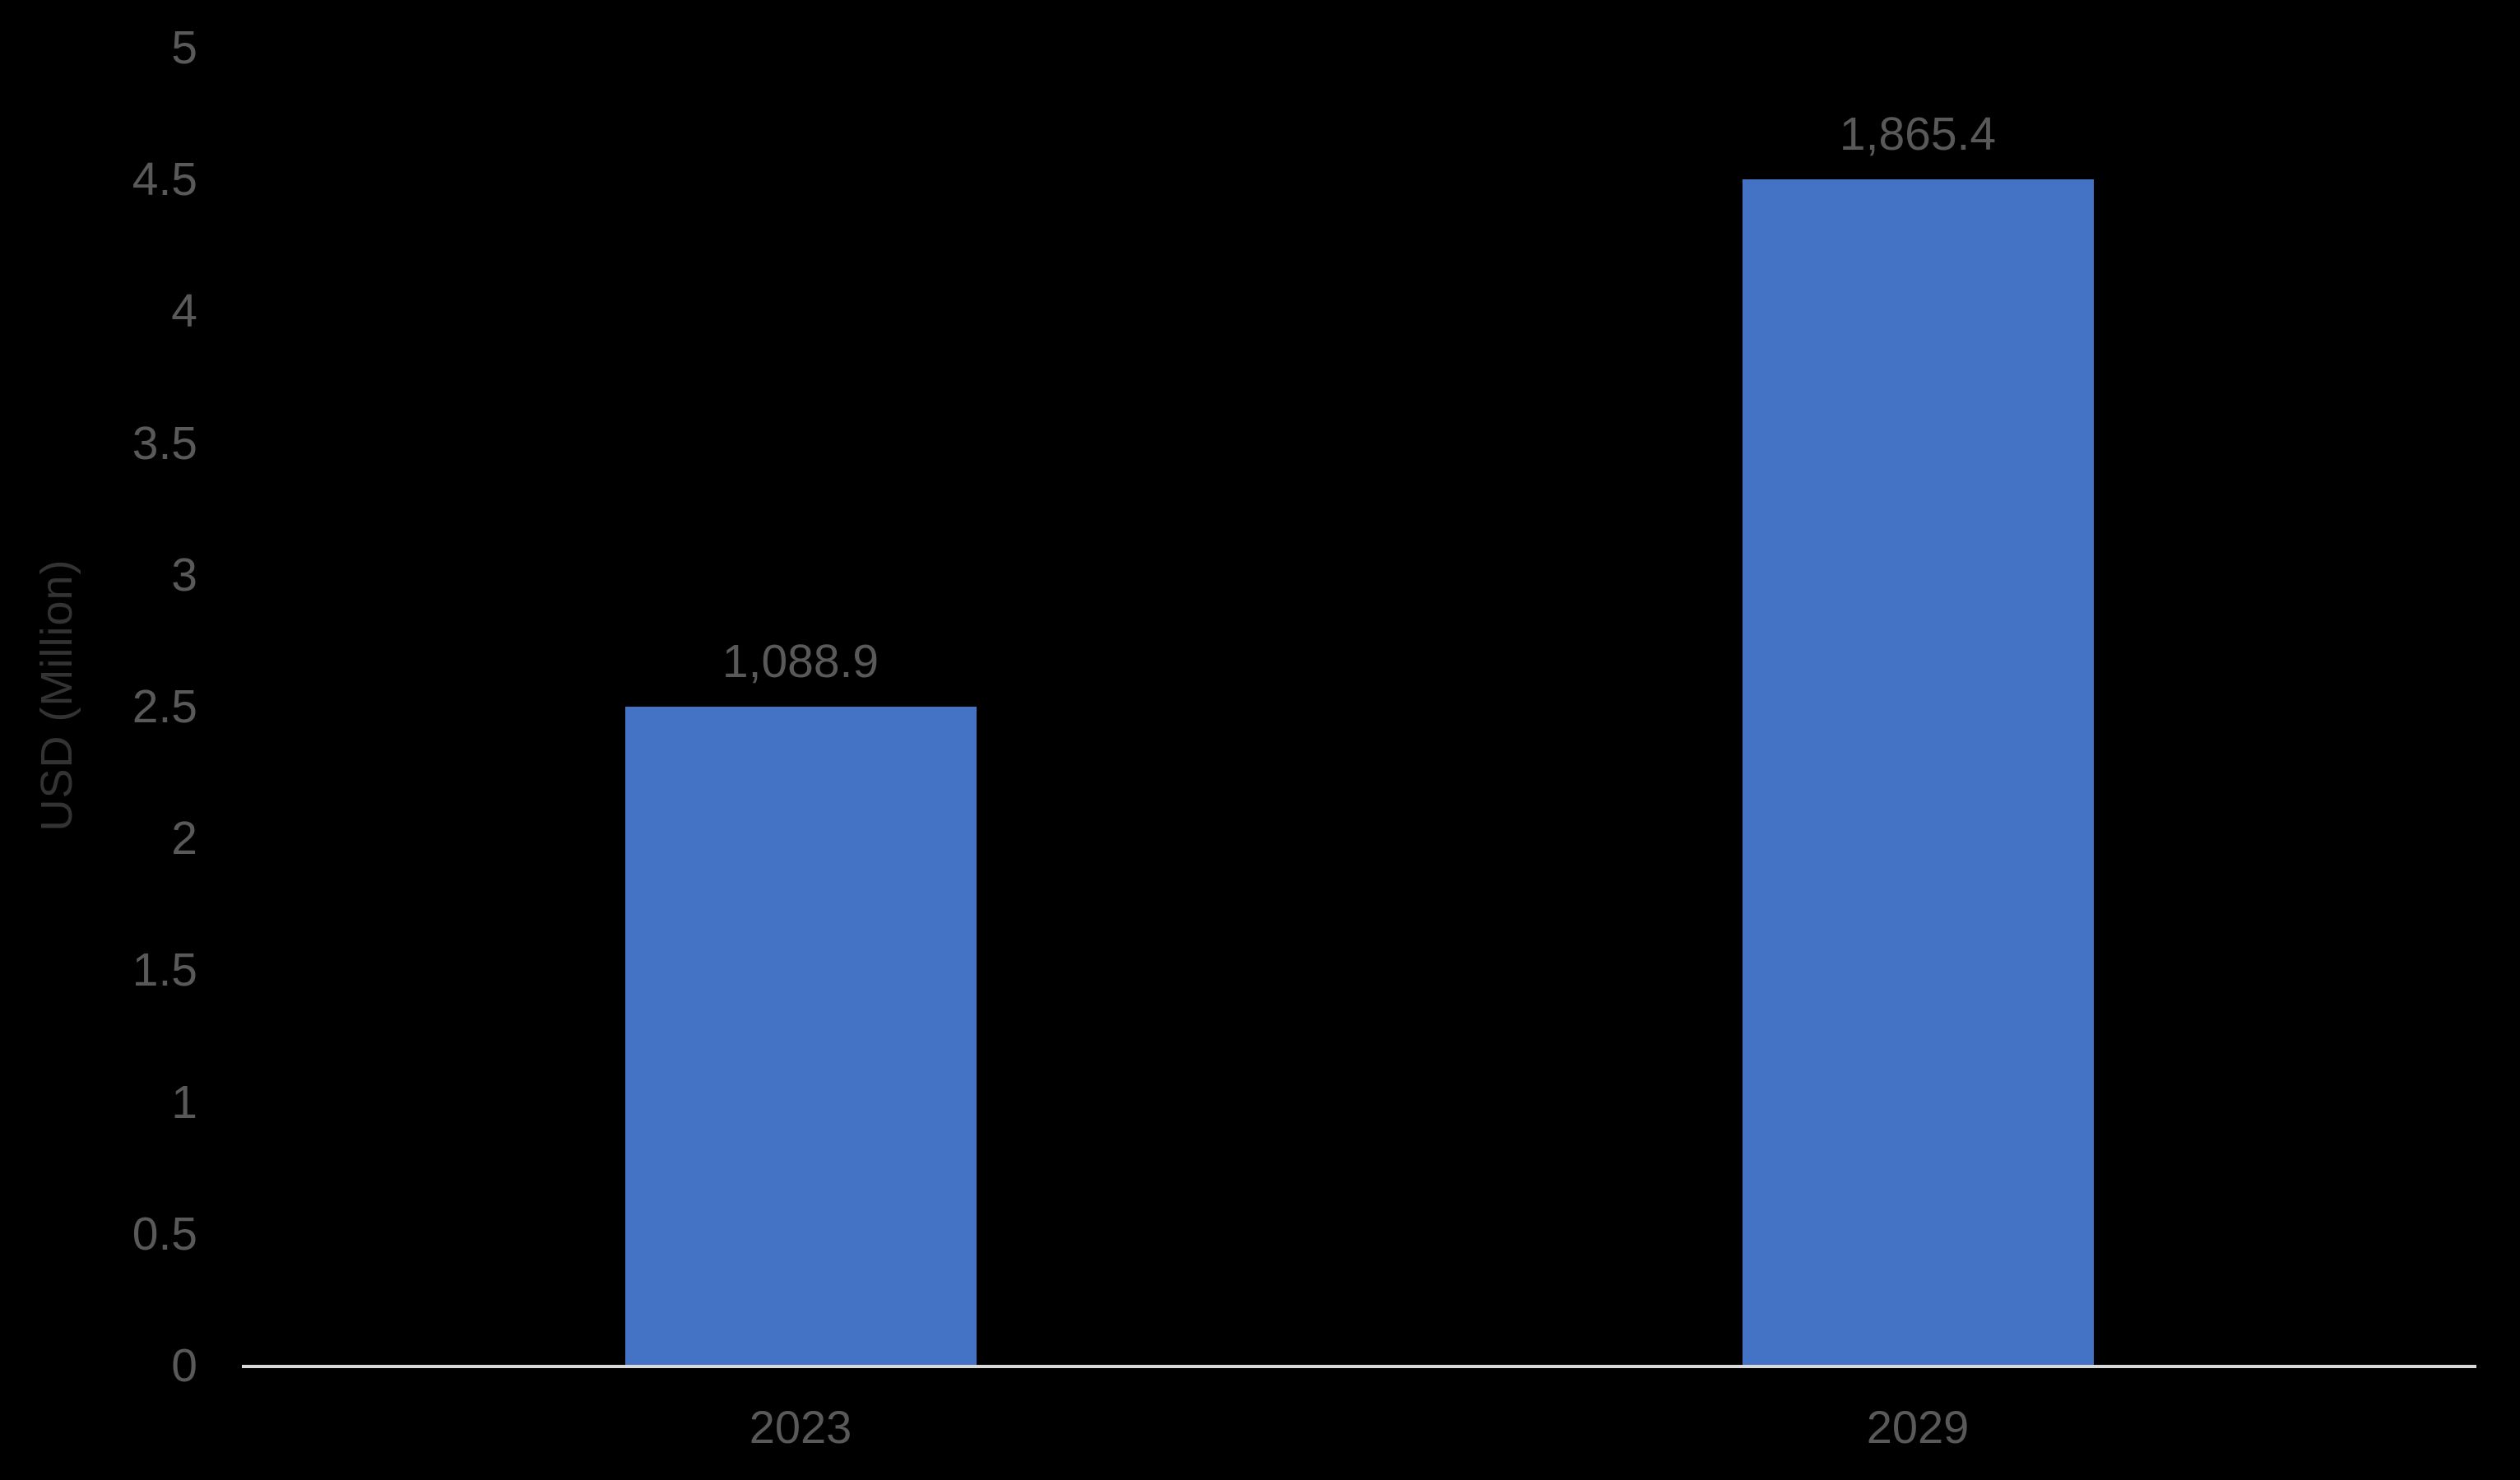  I want to click on y-axis-tick-labels: 5 4.5 4 3.5 3 2.5 2 1.5 1 0.5 0, so click(98, 740).